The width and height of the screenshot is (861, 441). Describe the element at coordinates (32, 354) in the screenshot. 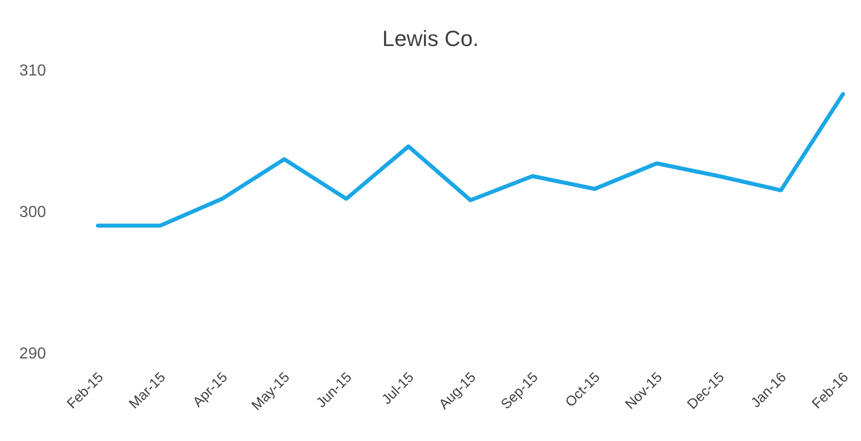

I see `y-tick-label: 290` at that location.